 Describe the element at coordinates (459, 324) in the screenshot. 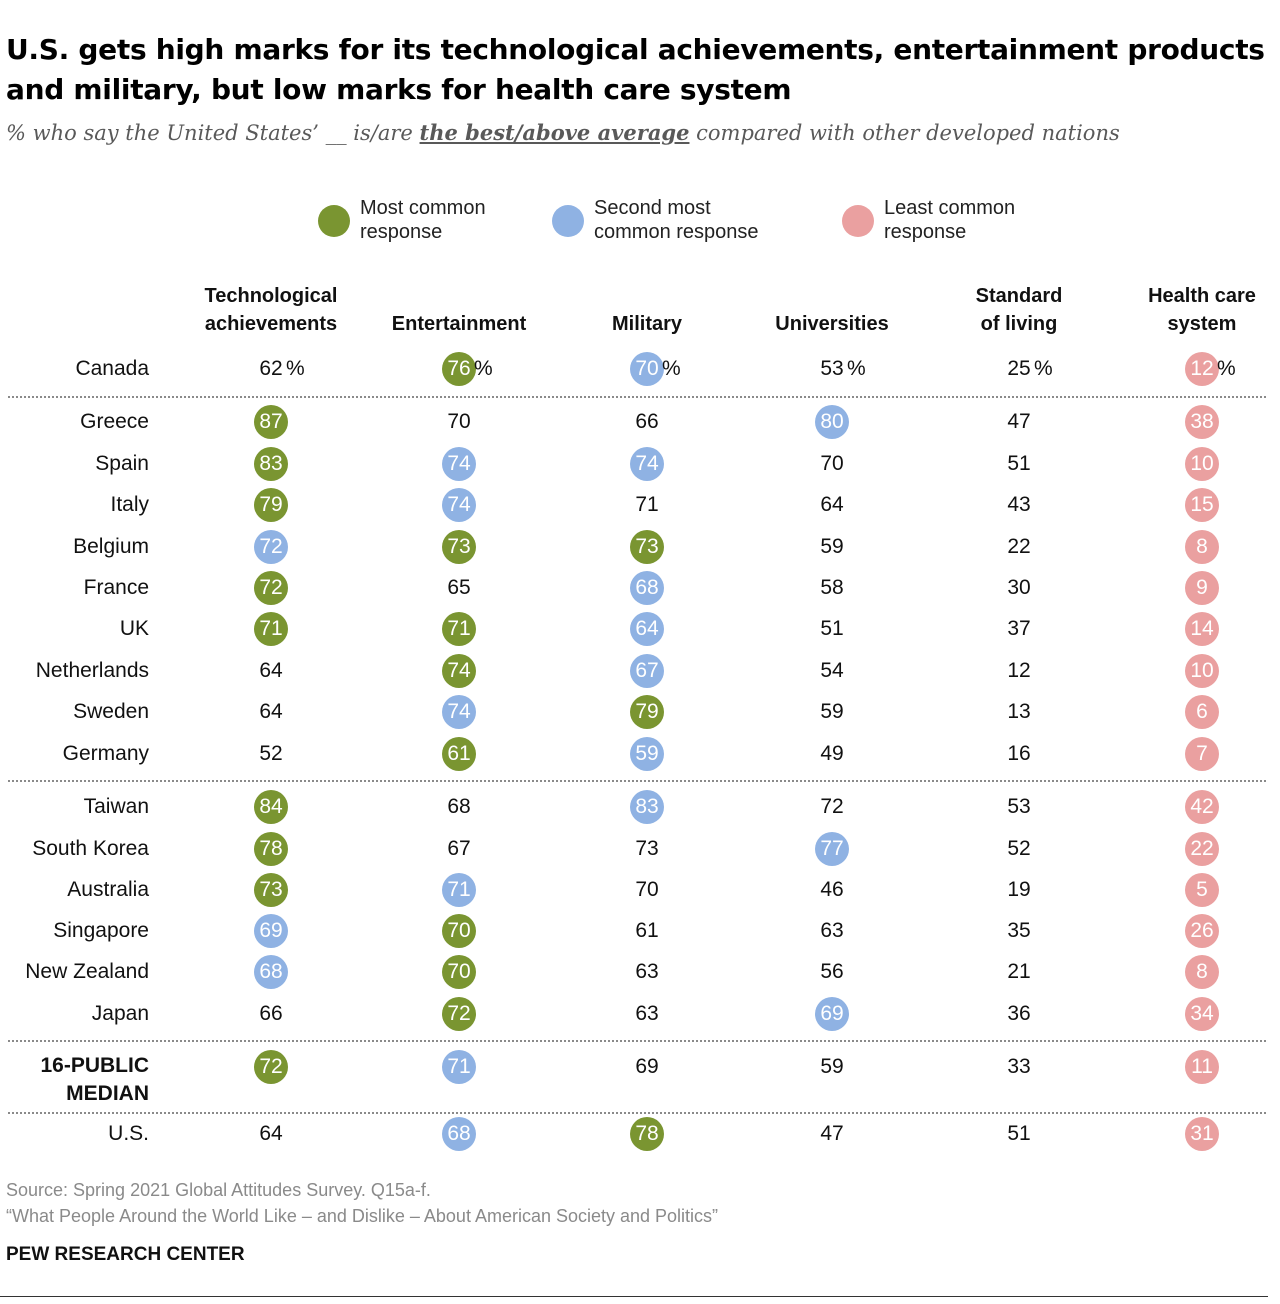

I see `column-header-line2: Entertainment` at that location.